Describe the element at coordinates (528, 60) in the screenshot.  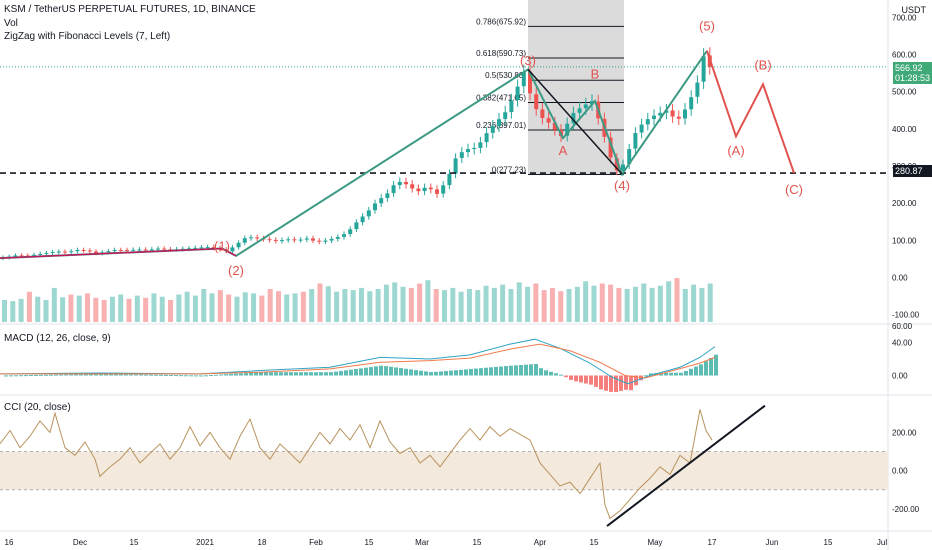
I see `wave-label: (3)` at that location.